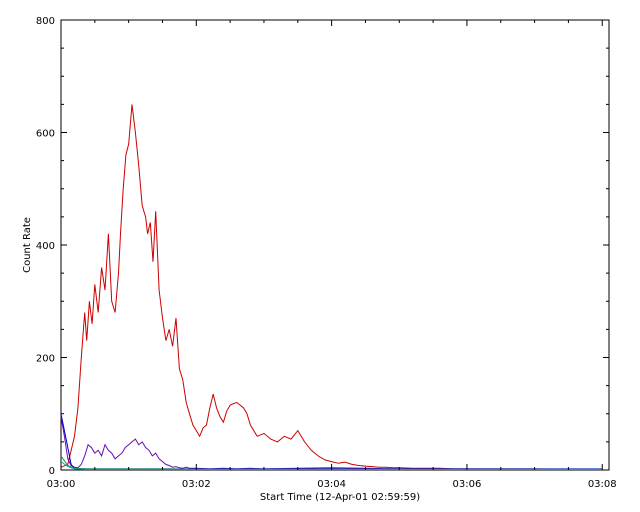 Image resolution: width=640 pixels, height=512 pixels. I want to click on y-tick-label: 200, so click(45, 359).